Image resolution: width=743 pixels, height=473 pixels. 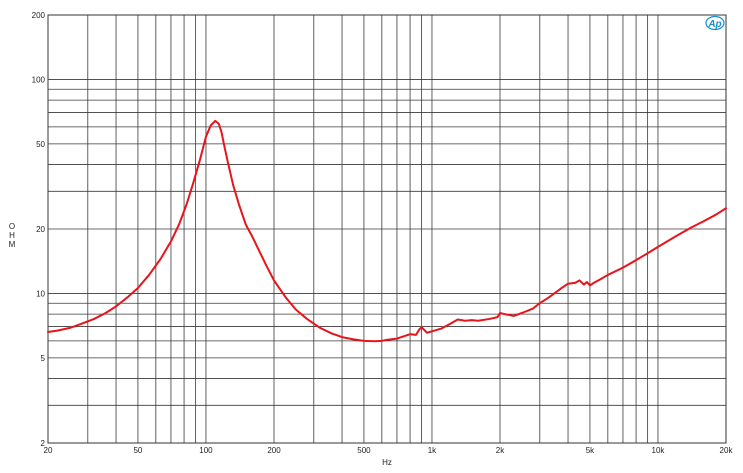 I want to click on y-tick-labels: 2 5 10 20 50 100 200, so click(x=39, y=229).